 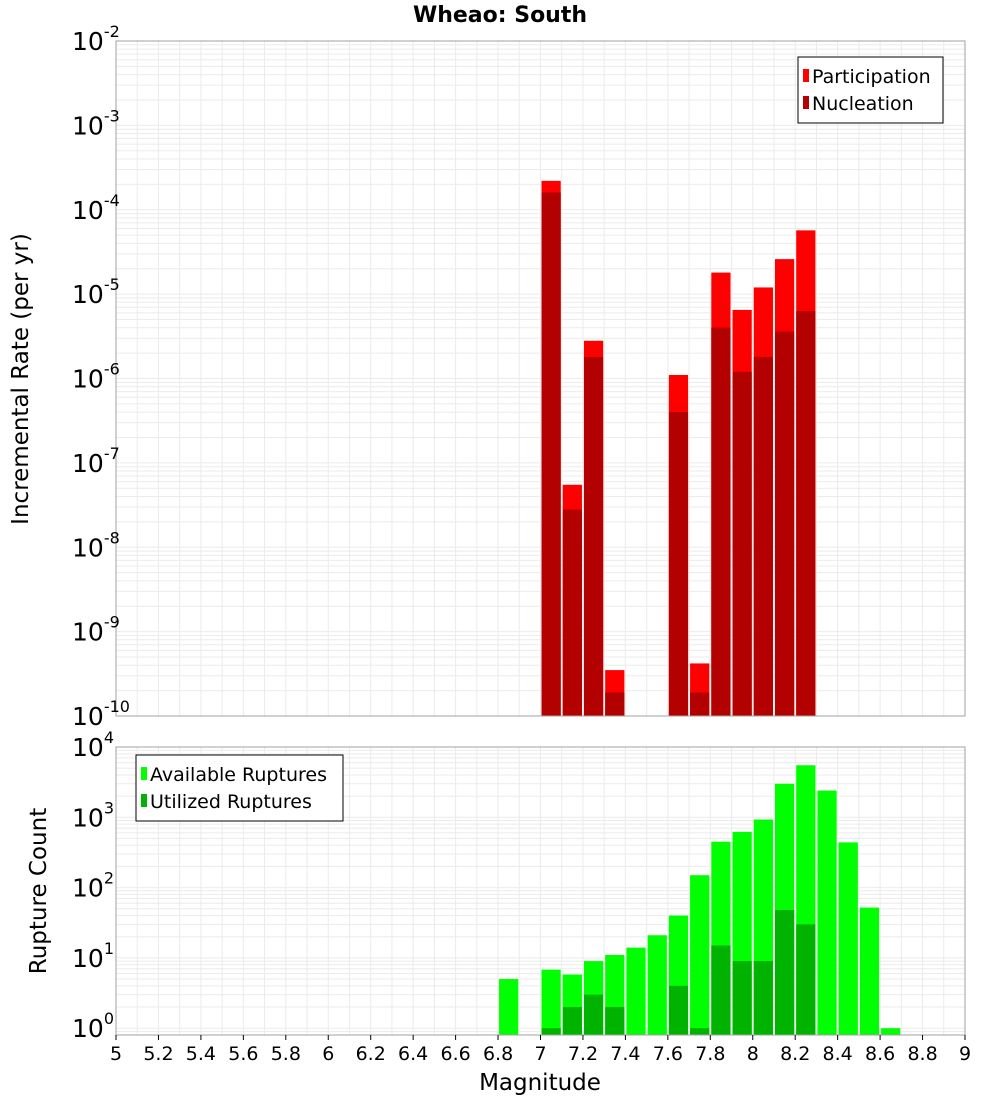 What do you see at coordinates (413, 1054) in the screenshot?
I see `x-tick-label: 6.4` at bounding box center [413, 1054].